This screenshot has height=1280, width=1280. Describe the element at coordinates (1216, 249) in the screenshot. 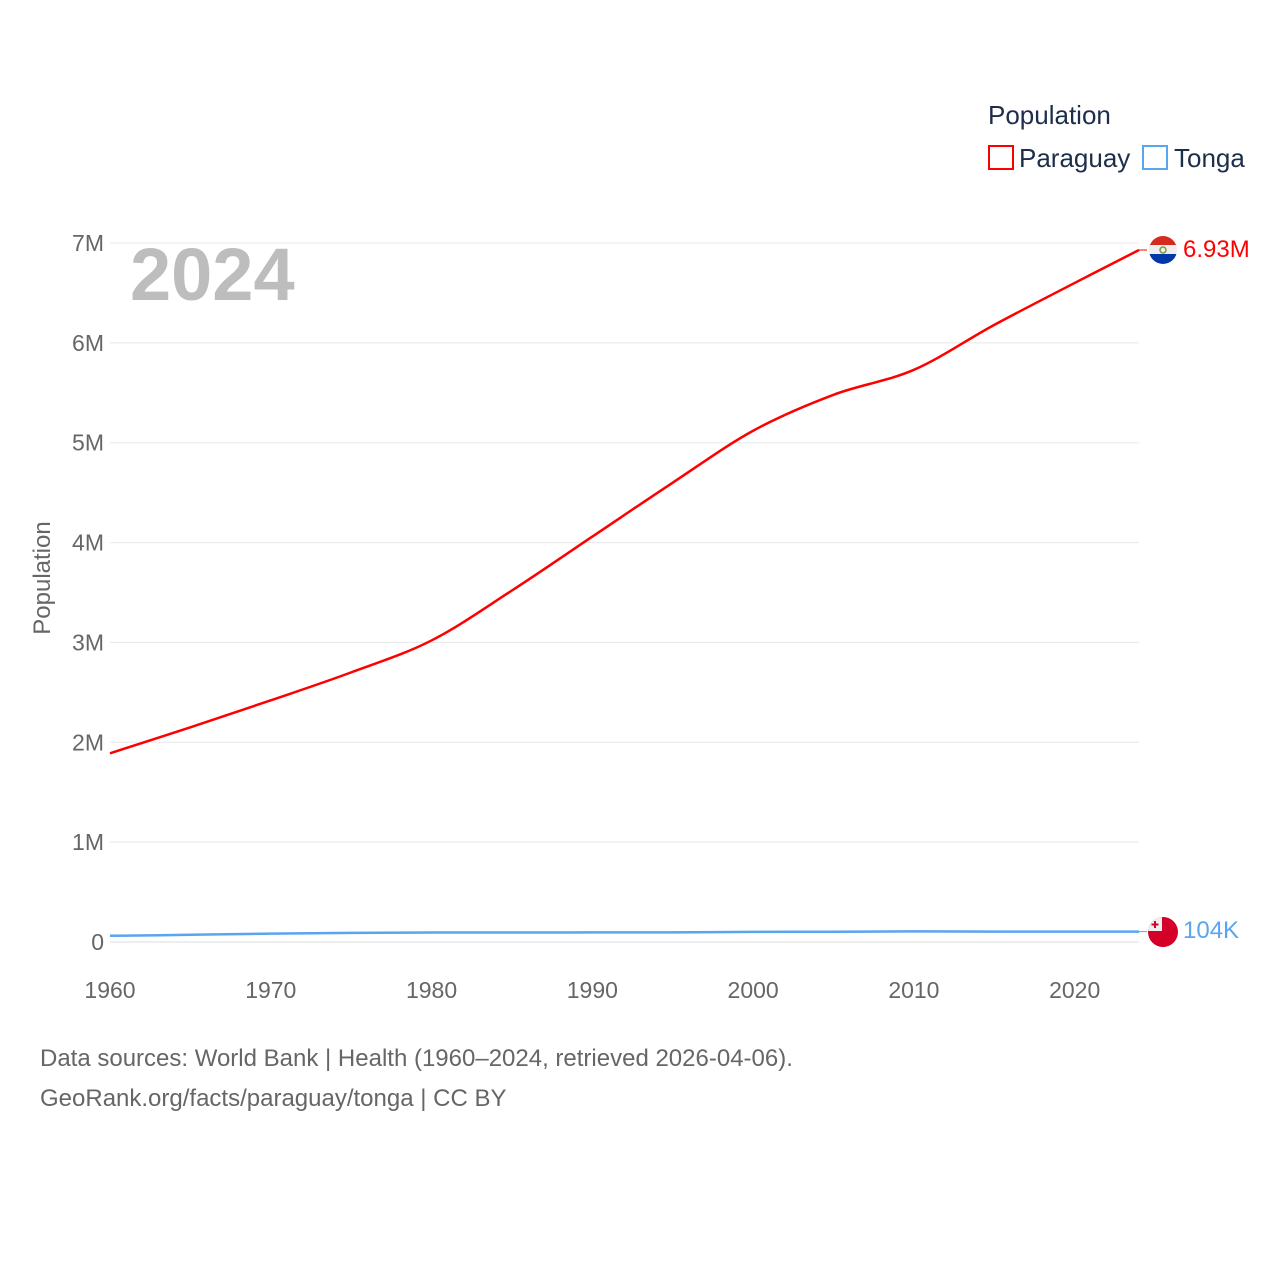

I see `paraguay-end-label: 6.93M` at that location.